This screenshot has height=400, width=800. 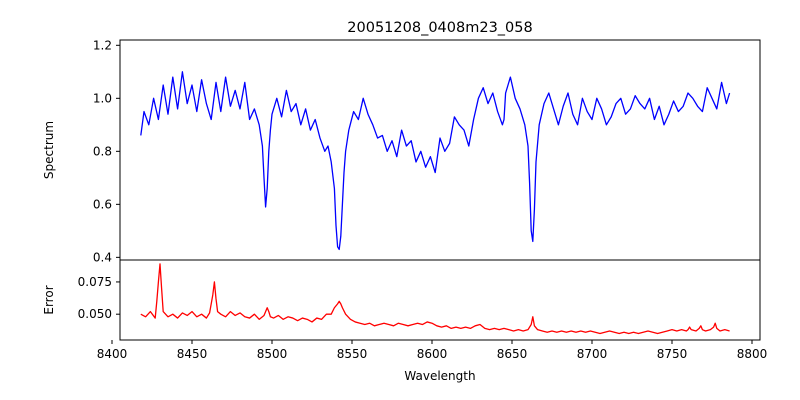 What do you see at coordinates (272, 354) in the screenshot?
I see `x-tick-label: 8500` at bounding box center [272, 354].